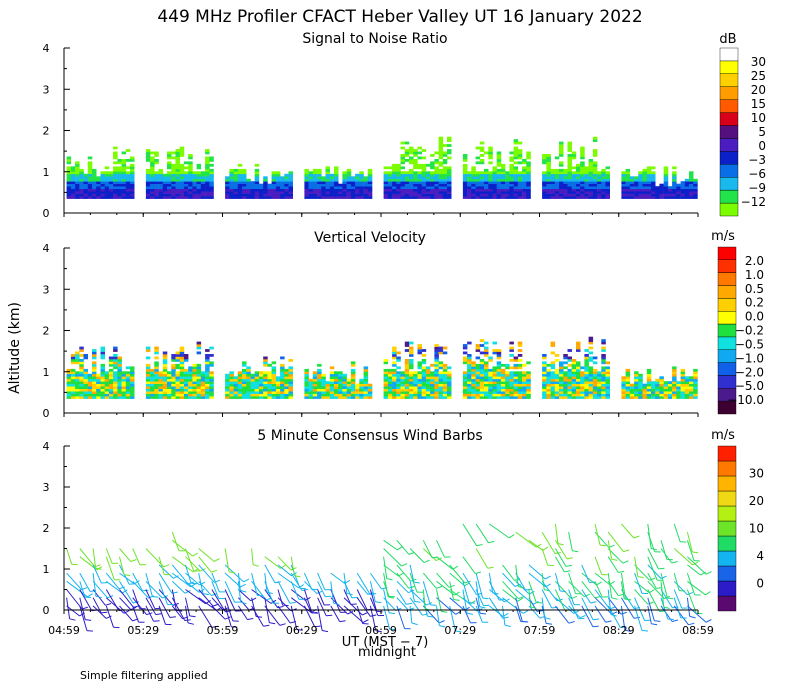 The height and width of the screenshot is (700, 800). What do you see at coordinates (758, 104) in the screenshot?
I see `colorbar-tick-label: 15` at bounding box center [758, 104].